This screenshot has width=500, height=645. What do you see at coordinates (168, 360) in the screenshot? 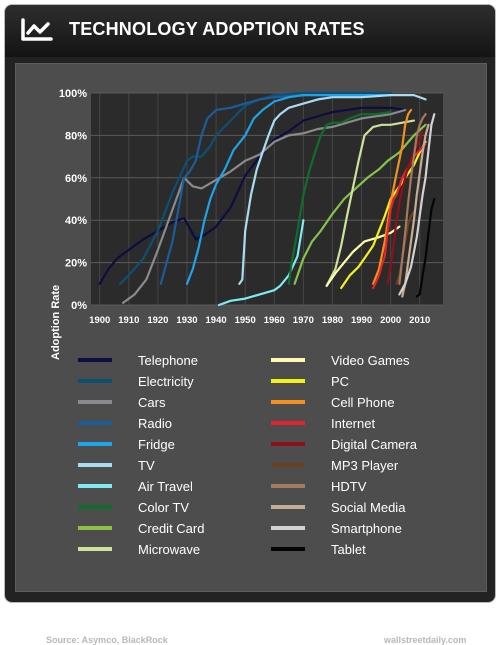
I see `legend-label: Telephone` at bounding box center [168, 360].